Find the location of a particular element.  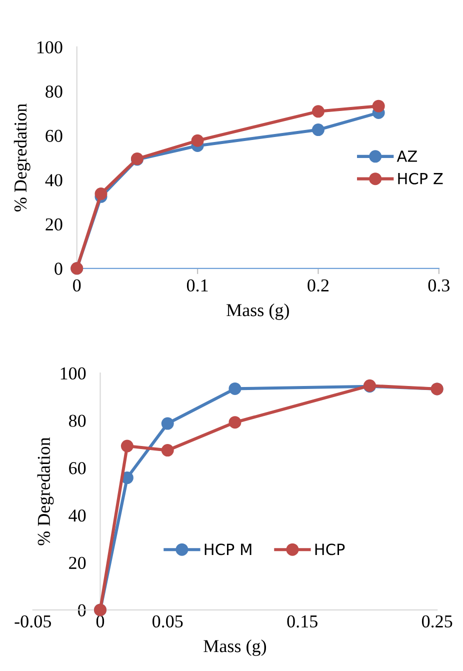

legend-label: HCP M is located at coordinates (228, 550).